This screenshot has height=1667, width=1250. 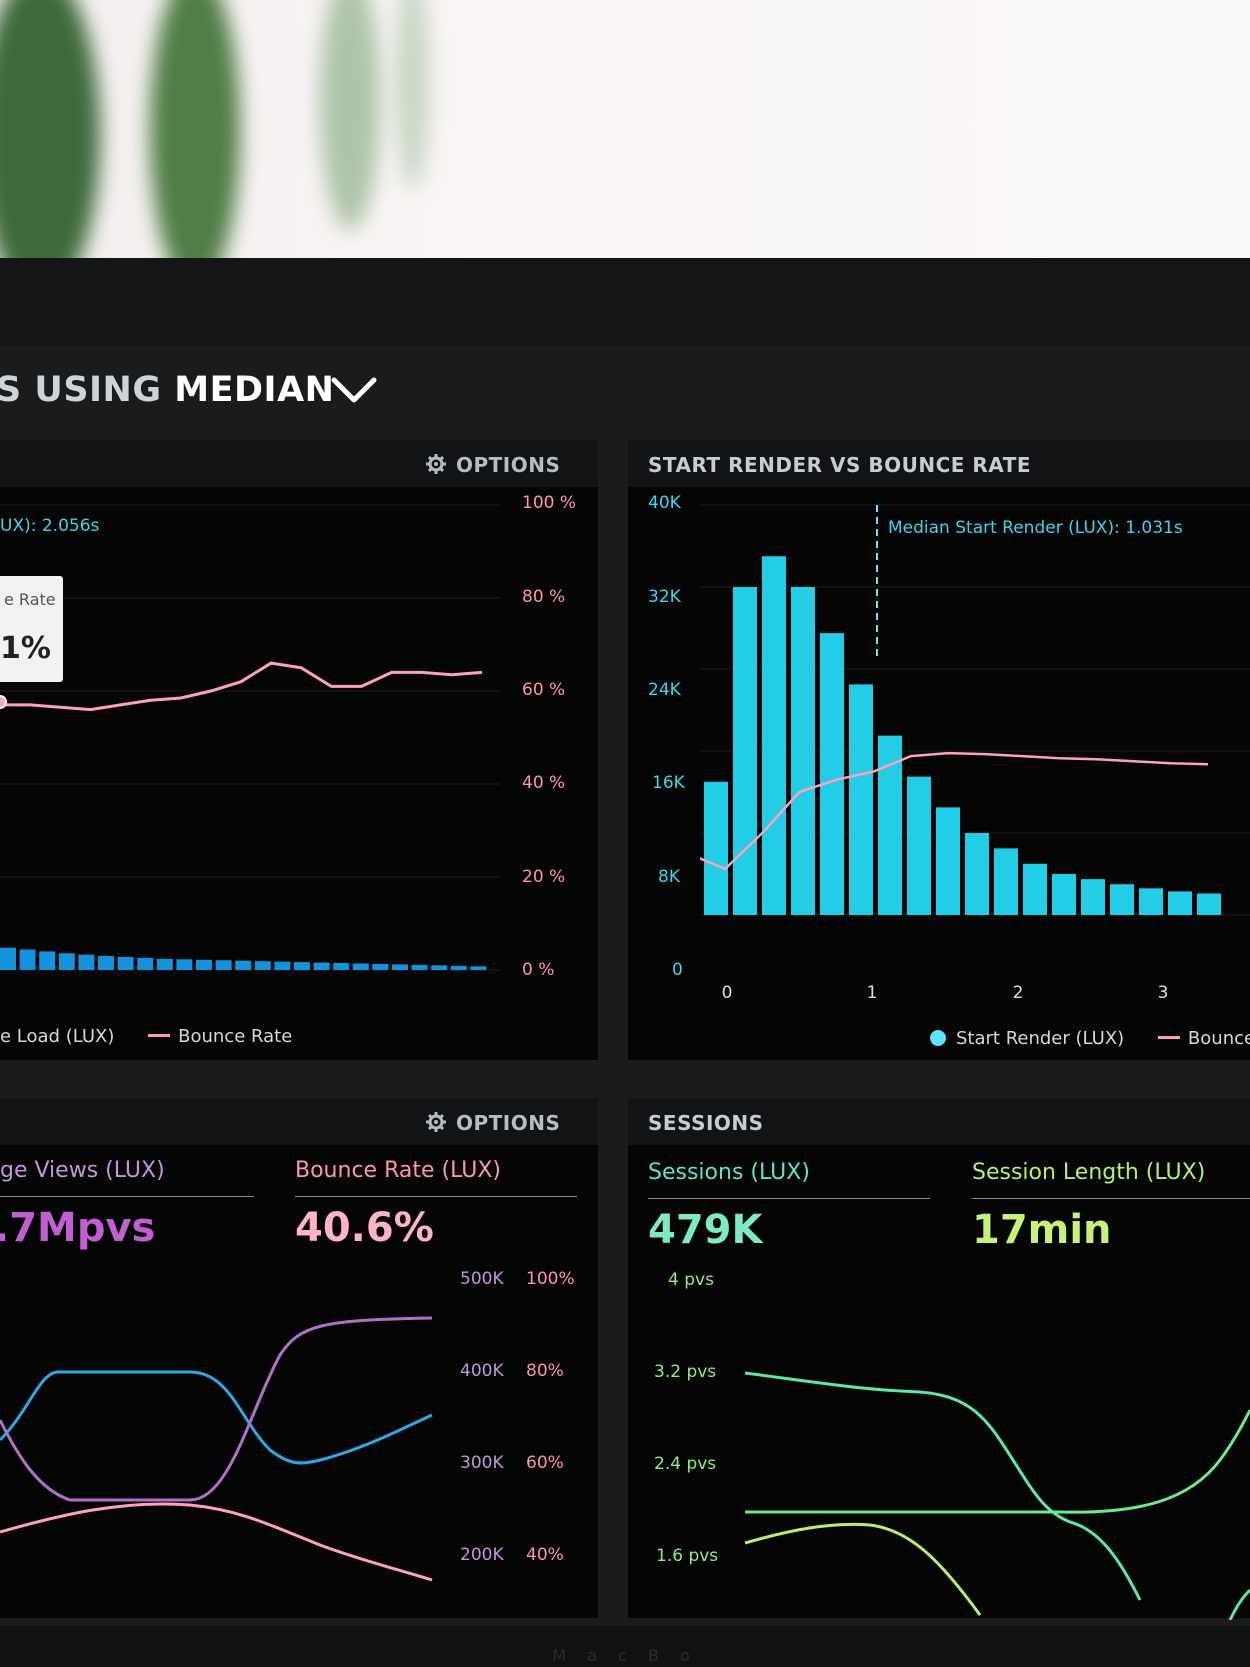 What do you see at coordinates (235, 1036) in the screenshot?
I see `legend-label: Bounce Rate` at bounding box center [235, 1036].